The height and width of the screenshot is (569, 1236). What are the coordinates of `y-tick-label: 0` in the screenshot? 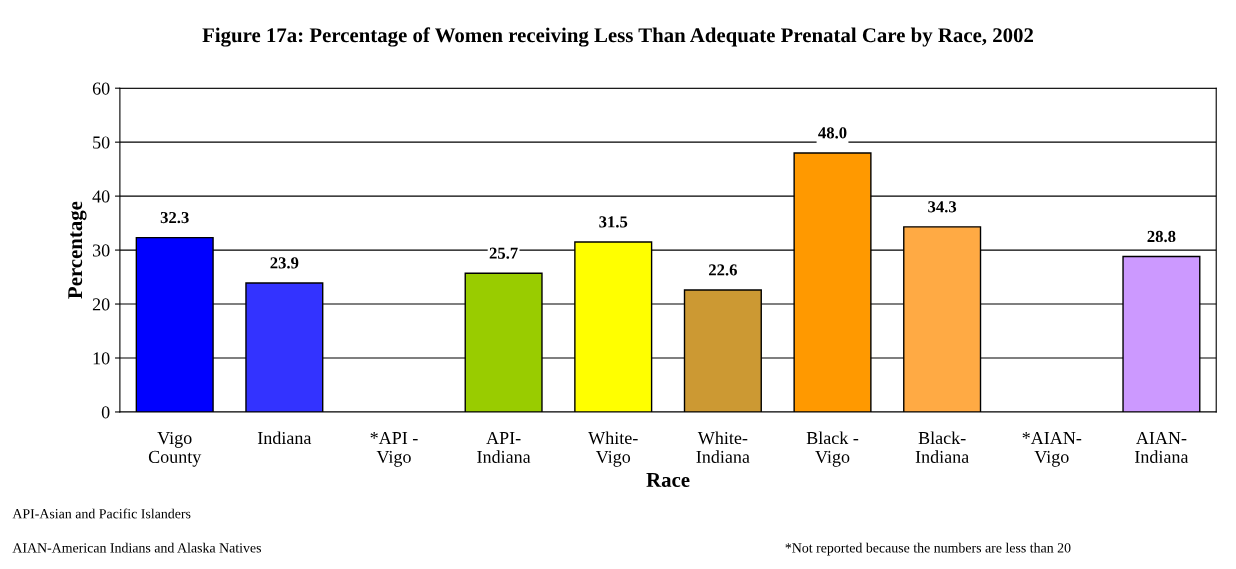 It's located at (105, 412).